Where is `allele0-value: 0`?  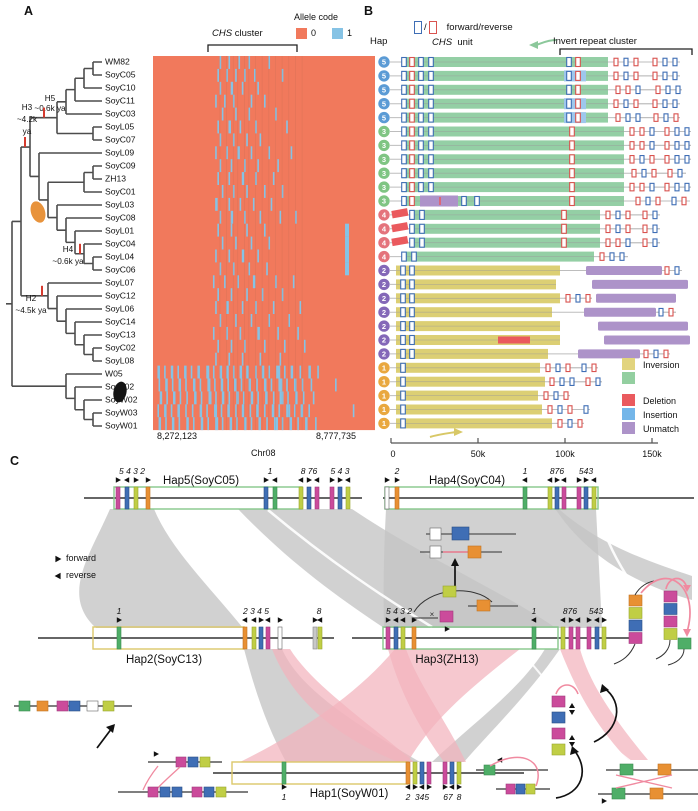 allele0-value: 0 is located at coordinates (314, 33).